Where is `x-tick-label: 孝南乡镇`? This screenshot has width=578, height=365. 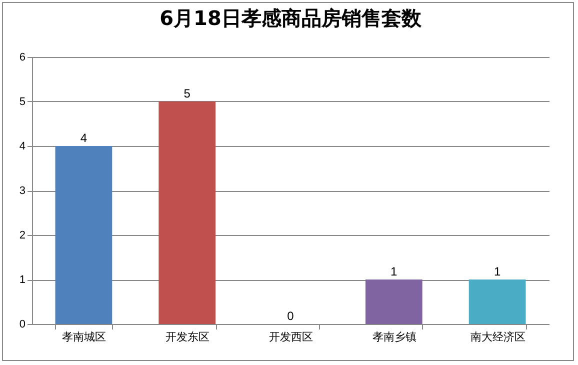 x-tick-label: 孝南乡镇 is located at coordinates (394, 337).